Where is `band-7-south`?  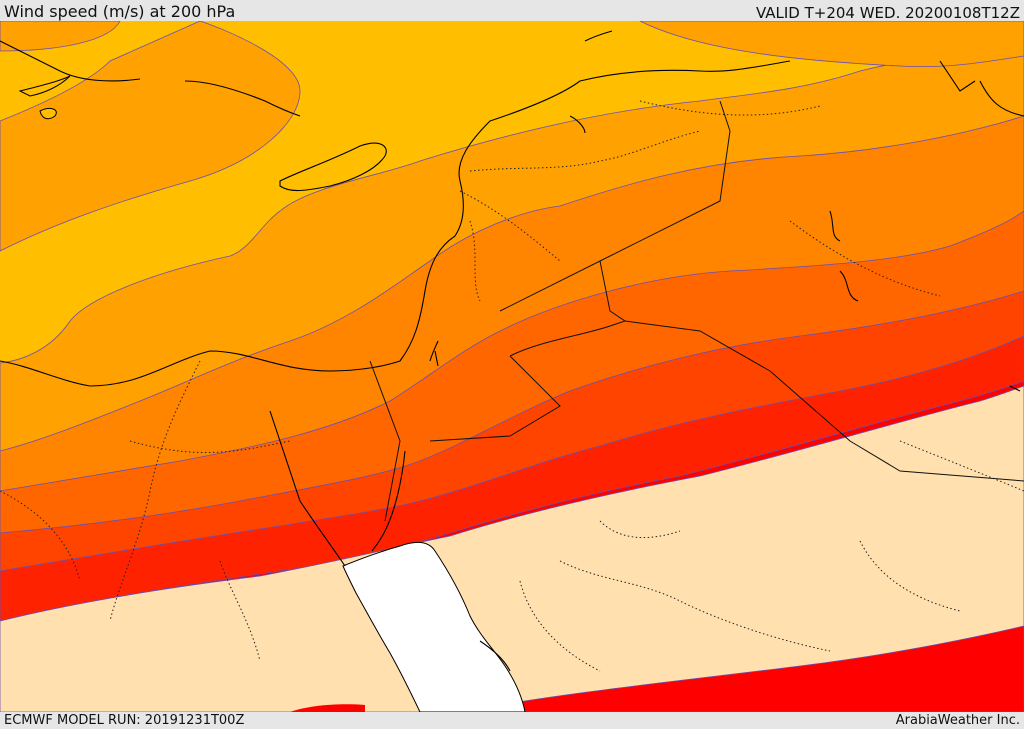
band-7-south is located at coordinates (741, 668).